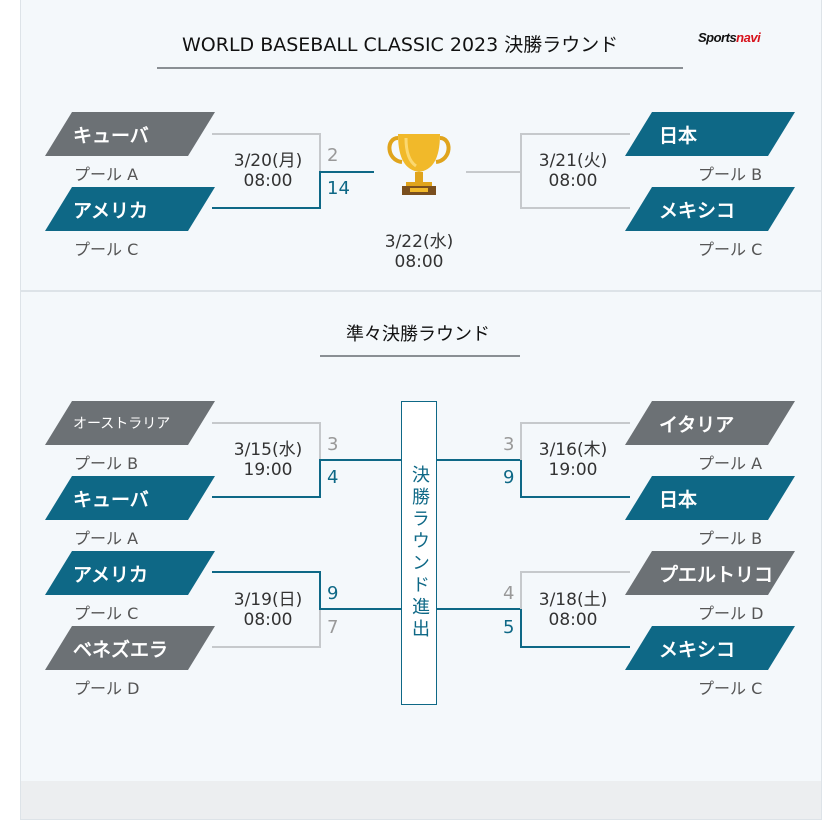 The height and width of the screenshot is (821, 840). Describe the element at coordinates (419, 164) in the screenshot. I see `trophy-icon` at that location.